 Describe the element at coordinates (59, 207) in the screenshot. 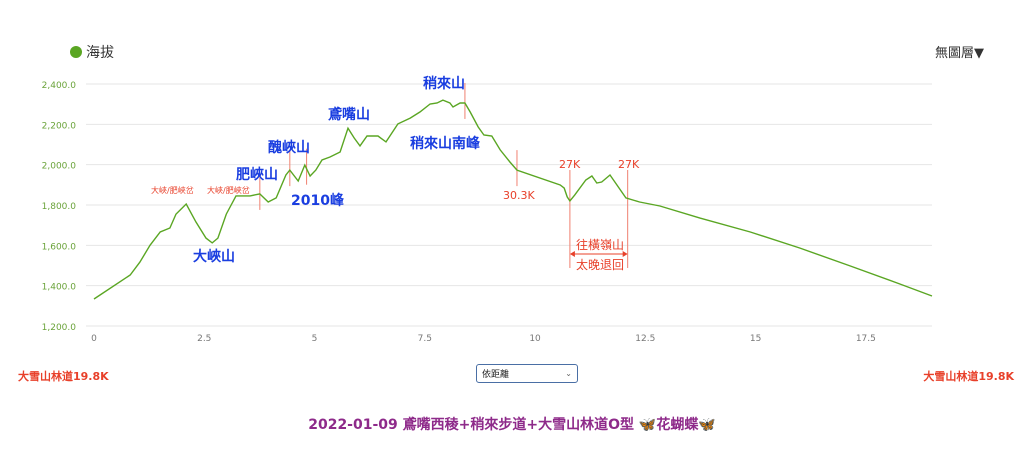

I see `y-tick-label: 1,800.0` at that location.